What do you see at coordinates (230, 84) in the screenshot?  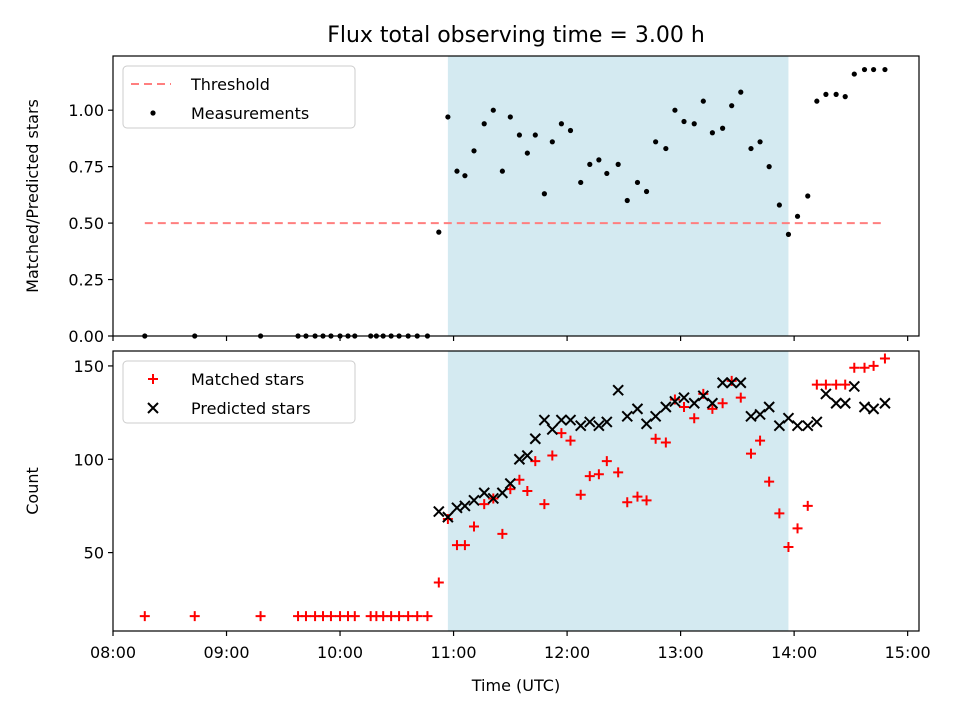 I see `legend-label: Threshold` at bounding box center [230, 84].